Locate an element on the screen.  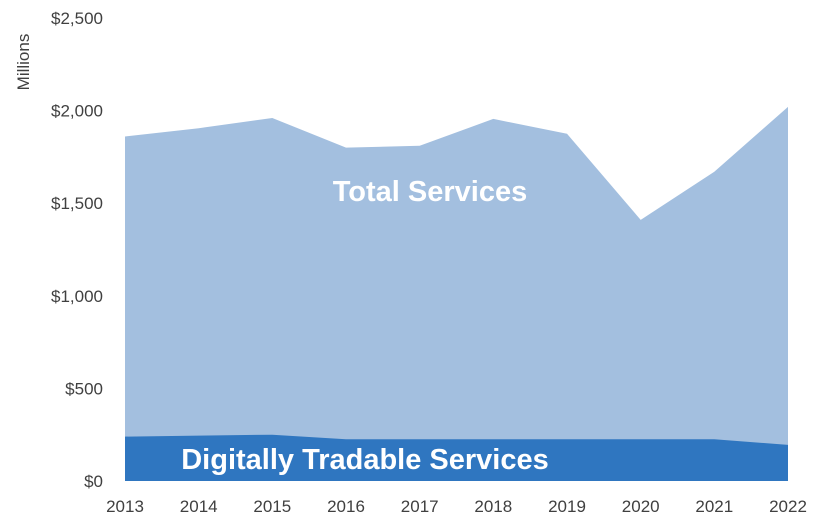
y-tick-label: $0 is located at coordinates (93, 481).